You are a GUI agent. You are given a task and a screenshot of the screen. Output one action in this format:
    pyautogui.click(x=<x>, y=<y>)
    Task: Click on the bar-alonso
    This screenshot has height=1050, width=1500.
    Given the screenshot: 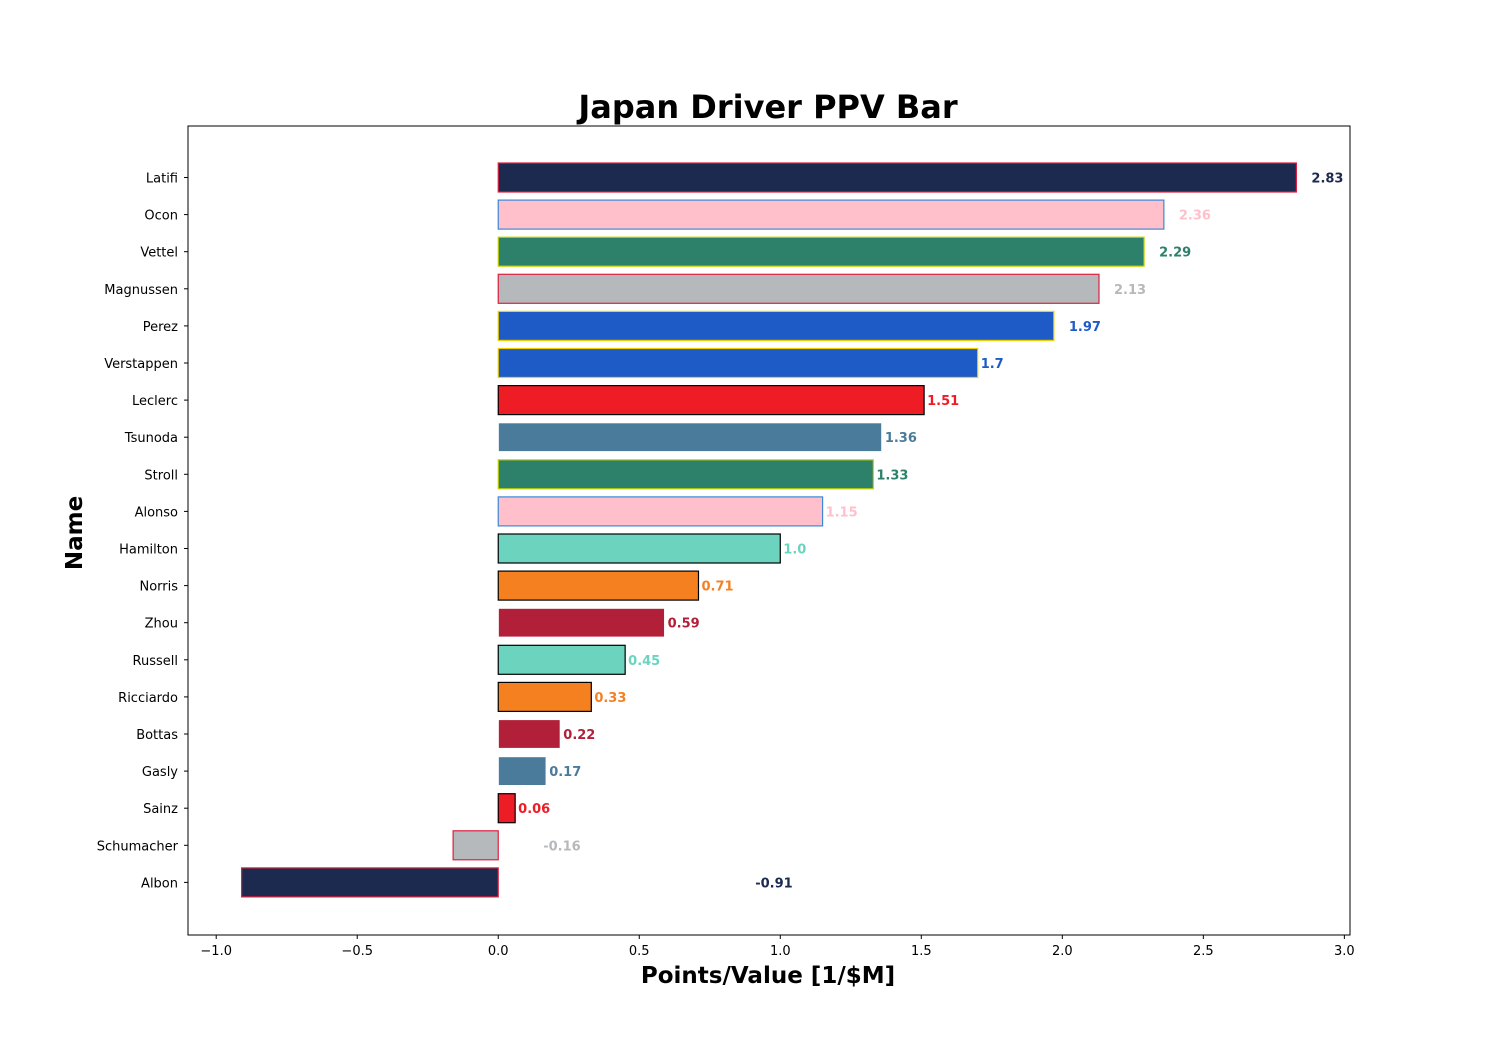 What is the action you would take?
    pyautogui.click(x=660, y=511)
    